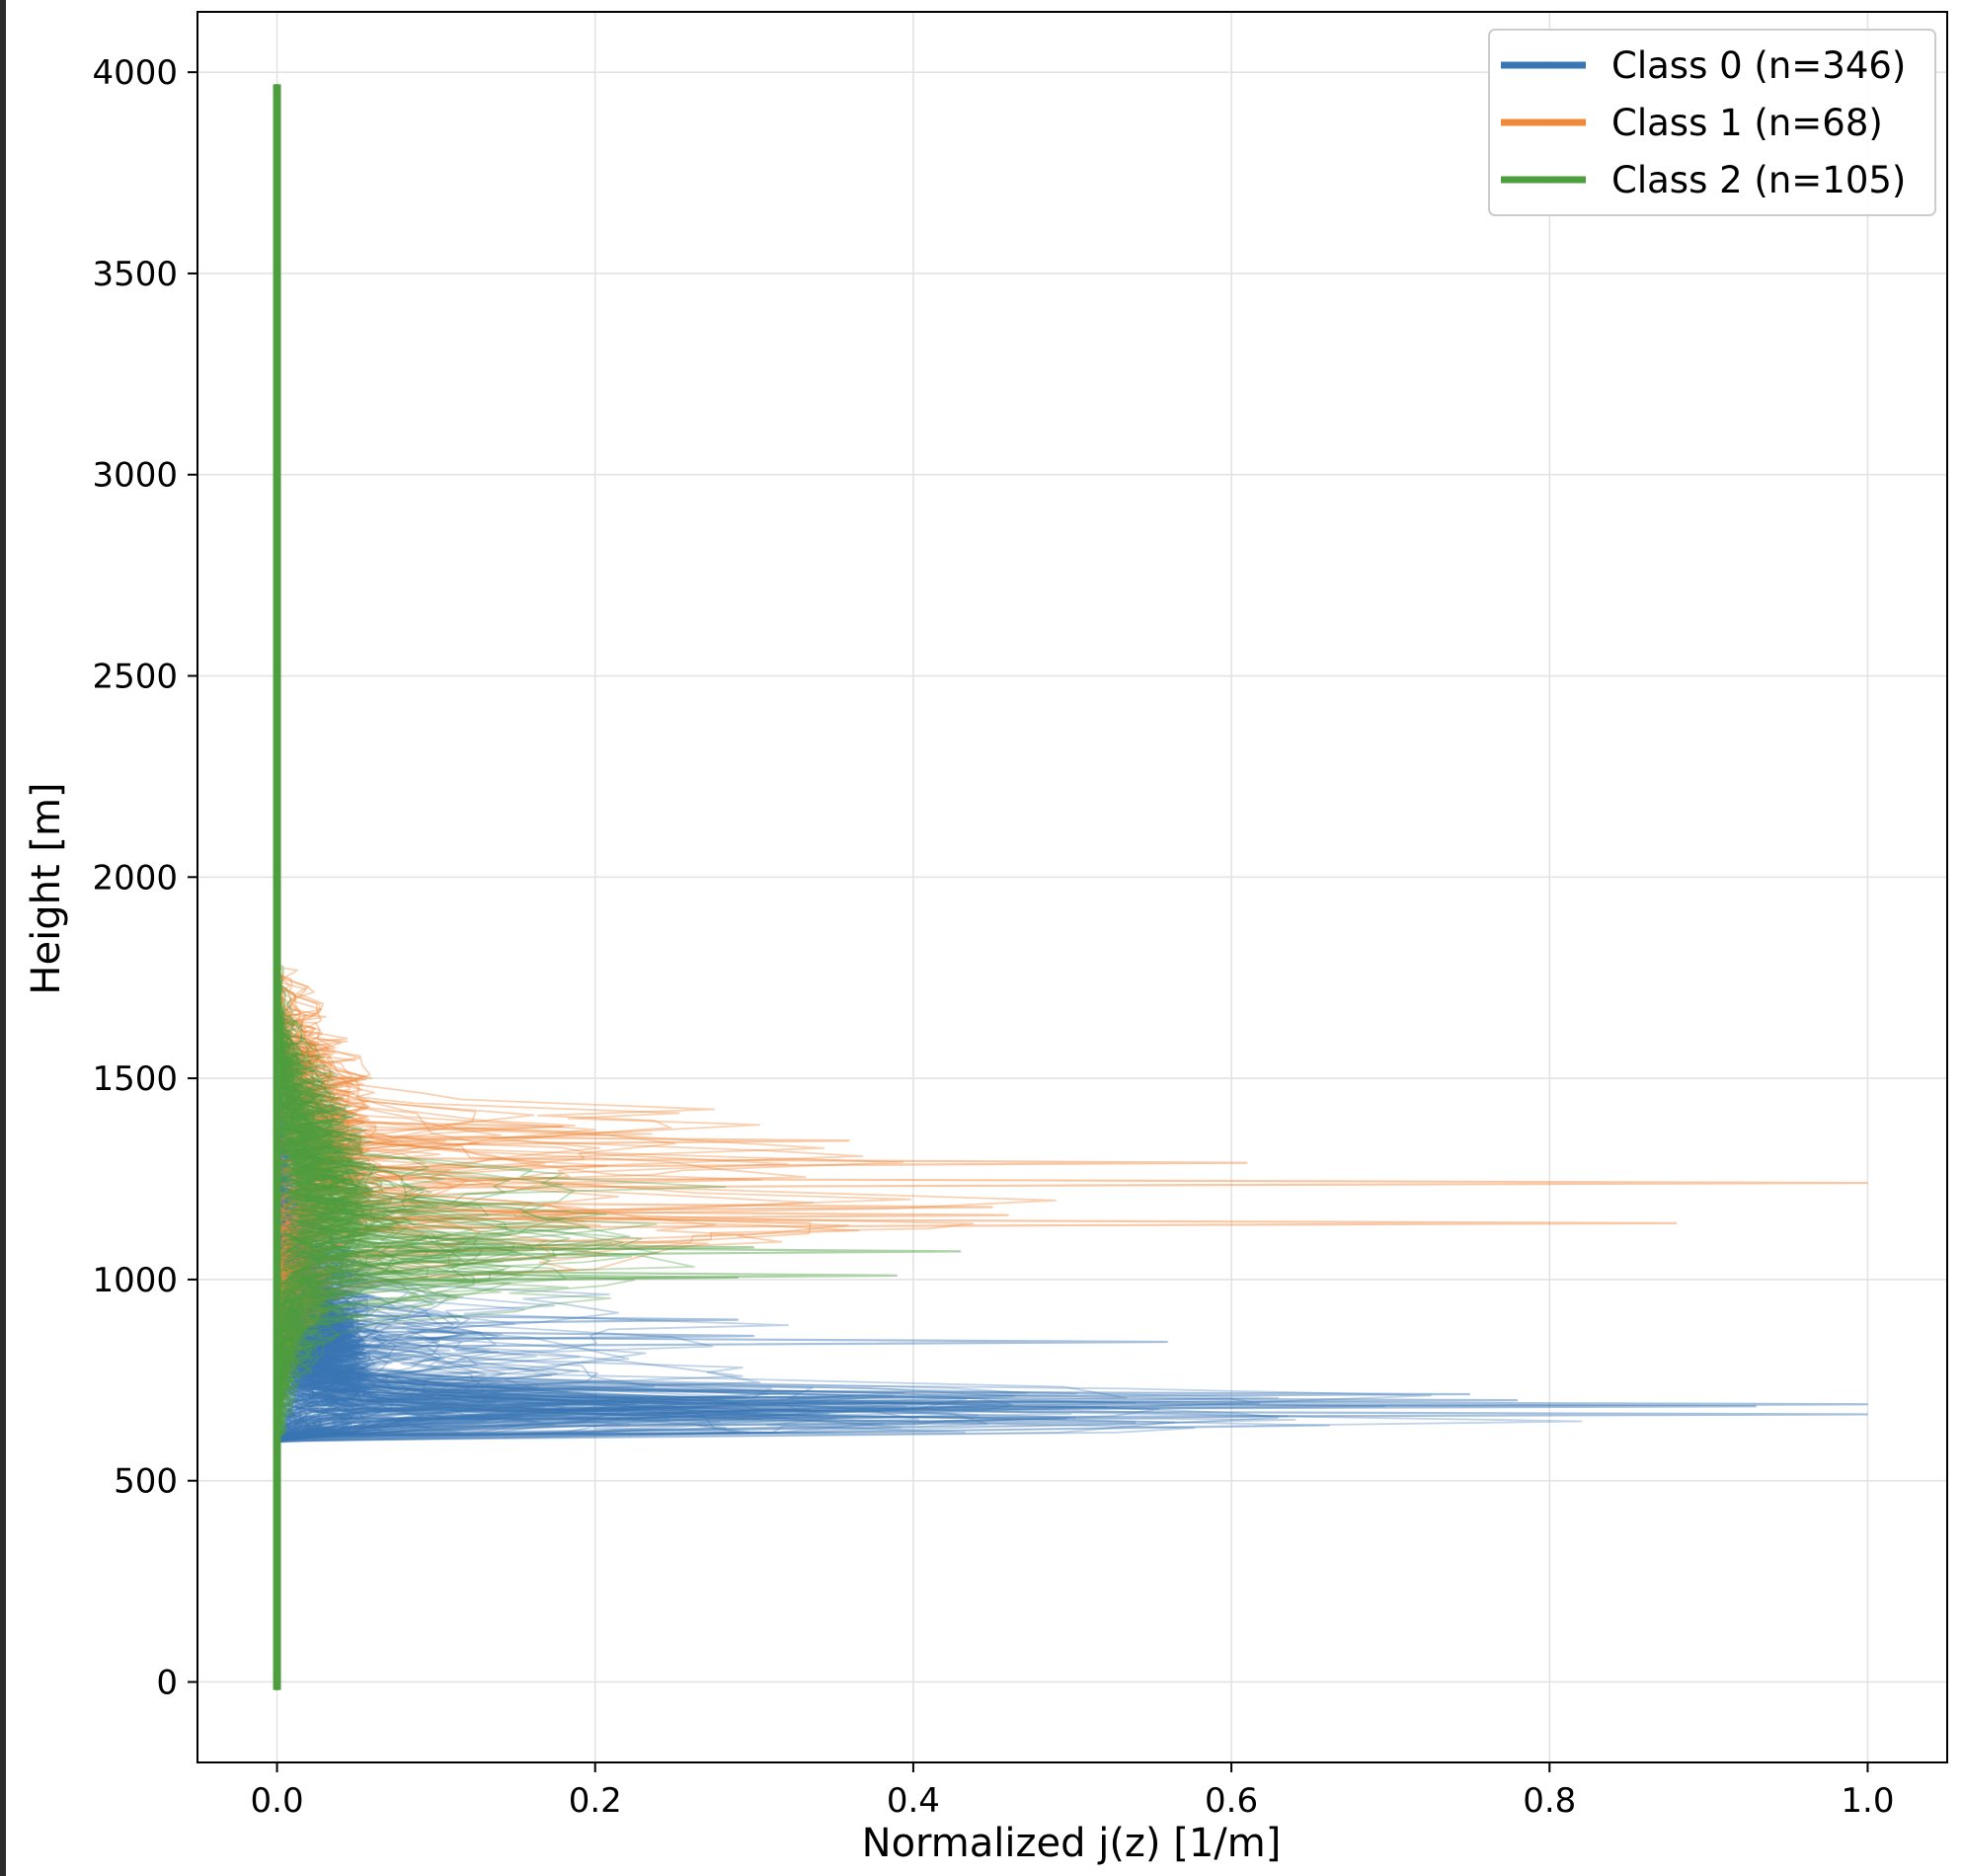 Image resolution: width=1963 pixels, height=1876 pixels. I want to click on legend-label: Class 1 (n=68), so click(1747, 123).